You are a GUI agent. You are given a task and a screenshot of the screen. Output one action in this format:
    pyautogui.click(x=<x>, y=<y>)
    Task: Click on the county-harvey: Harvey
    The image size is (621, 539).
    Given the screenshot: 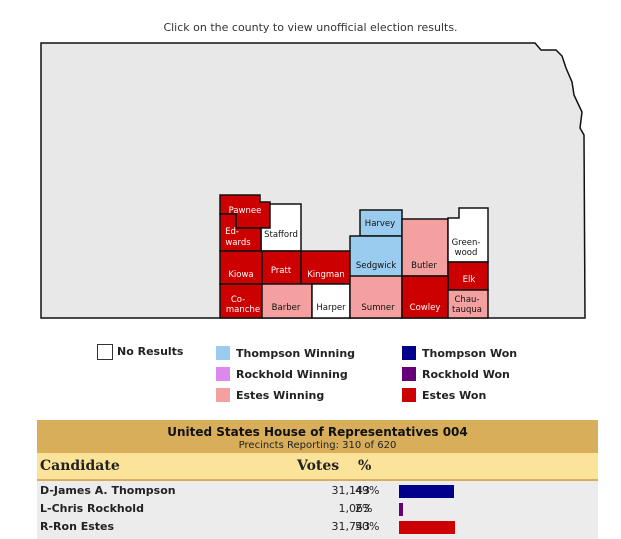 What is the action you would take?
    pyautogui.click(x=381, y=223)
    